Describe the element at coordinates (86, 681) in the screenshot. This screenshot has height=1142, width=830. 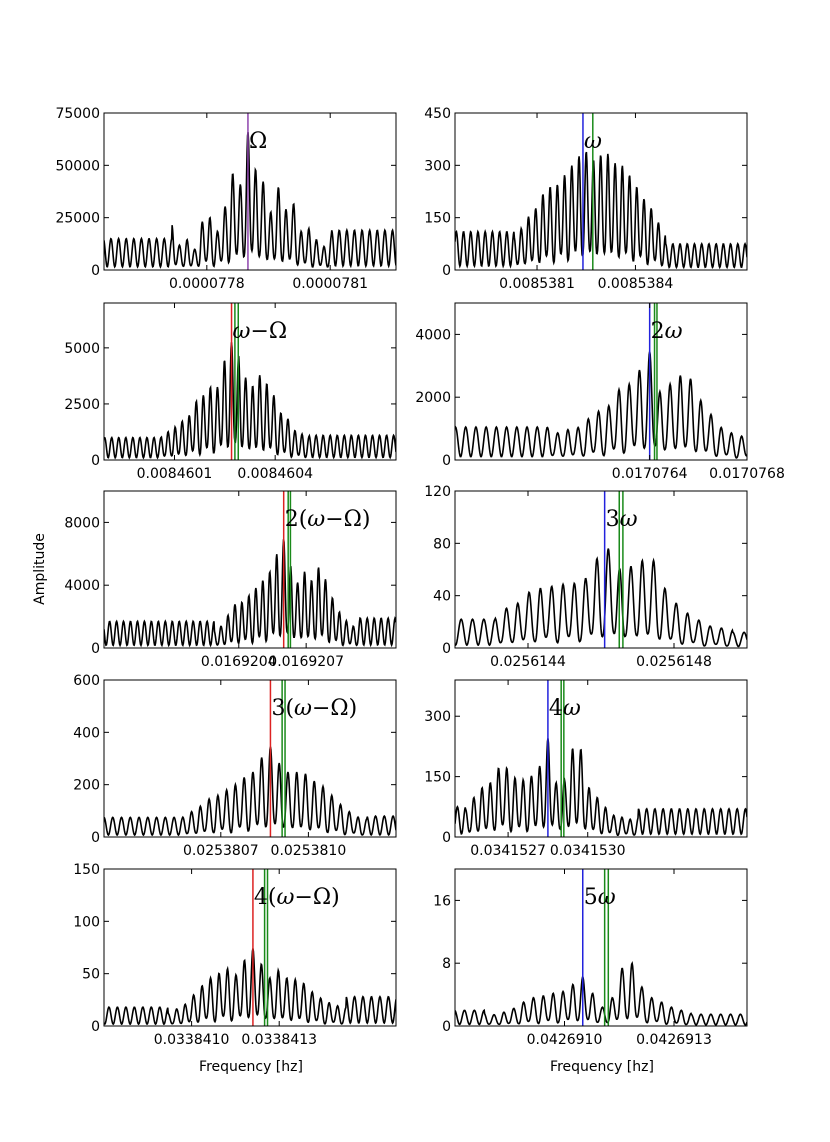
I see `y-tick-label: 600` at that location.